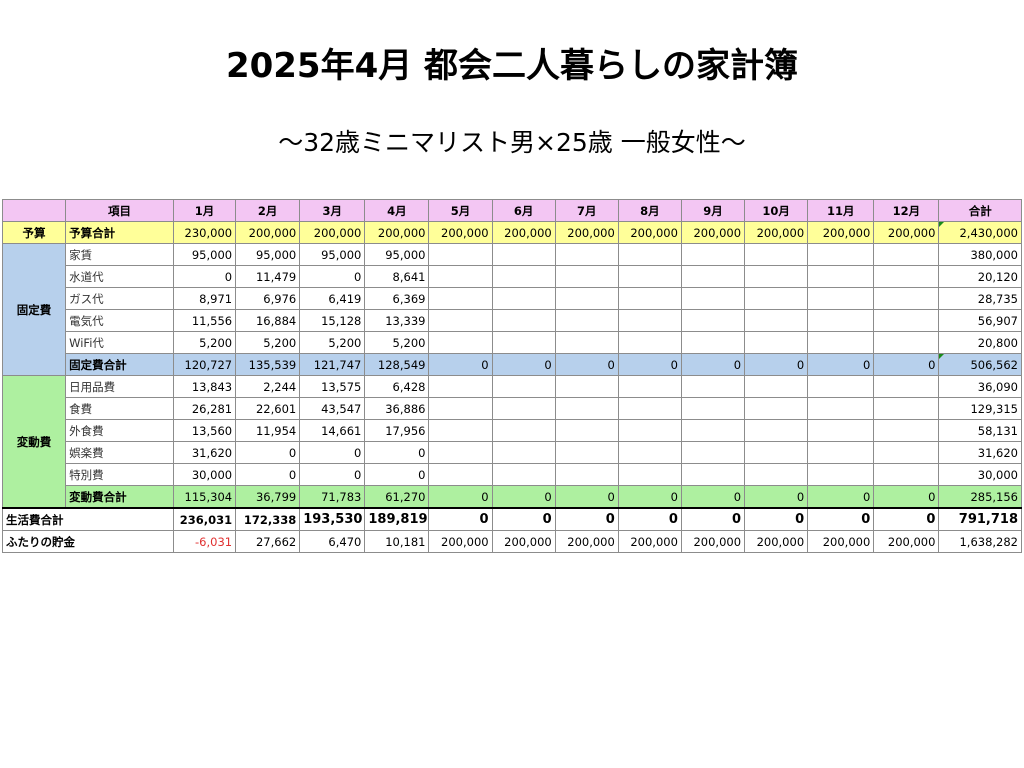 Image resolution: width=1024 pixels, height=768 pixels. Describe the element at coordinates (88, 519) in the screenshot. I see `row-label: 生活費合計` at that location.